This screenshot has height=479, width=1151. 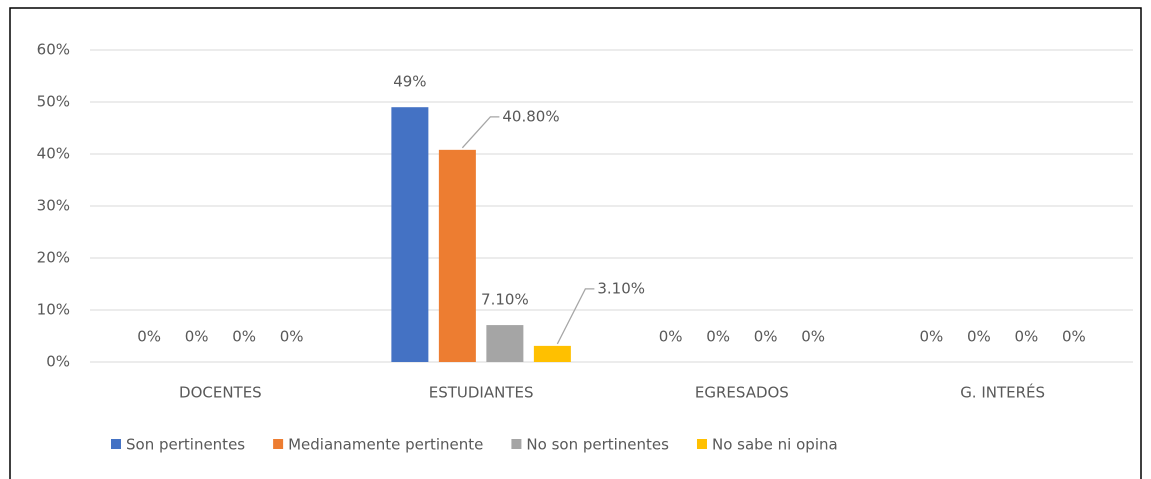 I want to click on y-tick-label: 40%, so click(x=53, y=154).